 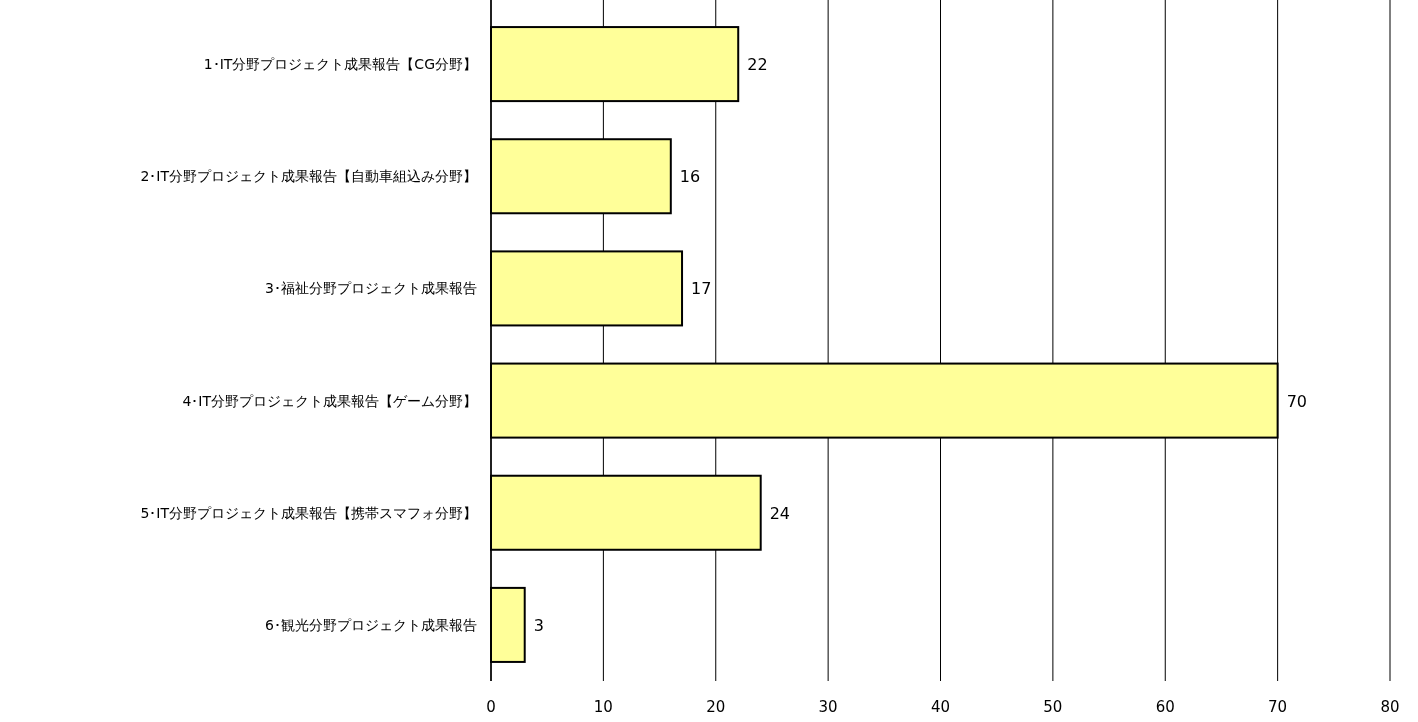 What do you see at coordinates (940, 707) in the screenshot?
I see `x-tick-label: 40` at bounding box center [940, 707].